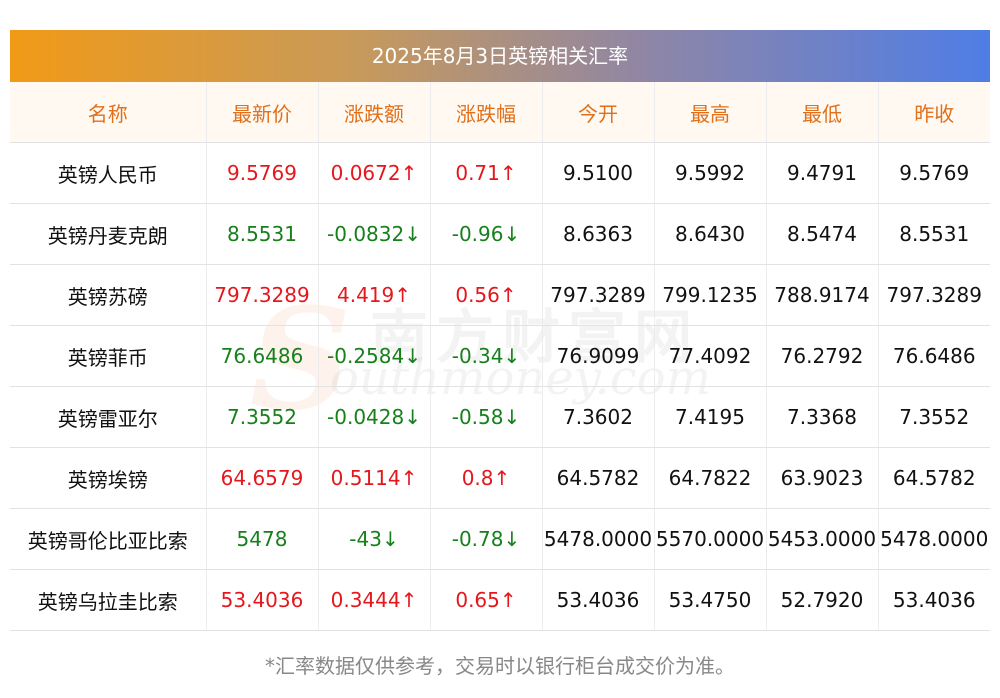  Describe the element at coordinates (934, 173) in the screenshot. I see `cell-prev-close: 9.5769` at that location.